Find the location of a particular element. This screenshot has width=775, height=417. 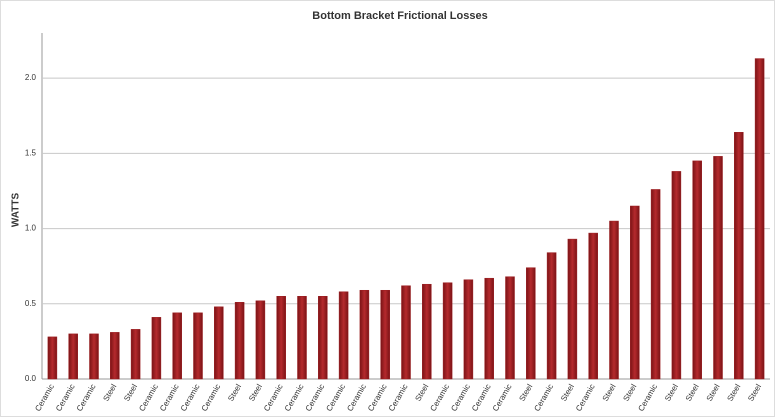

y-tick-label: 2.0 is located at coordinates (31, 77).